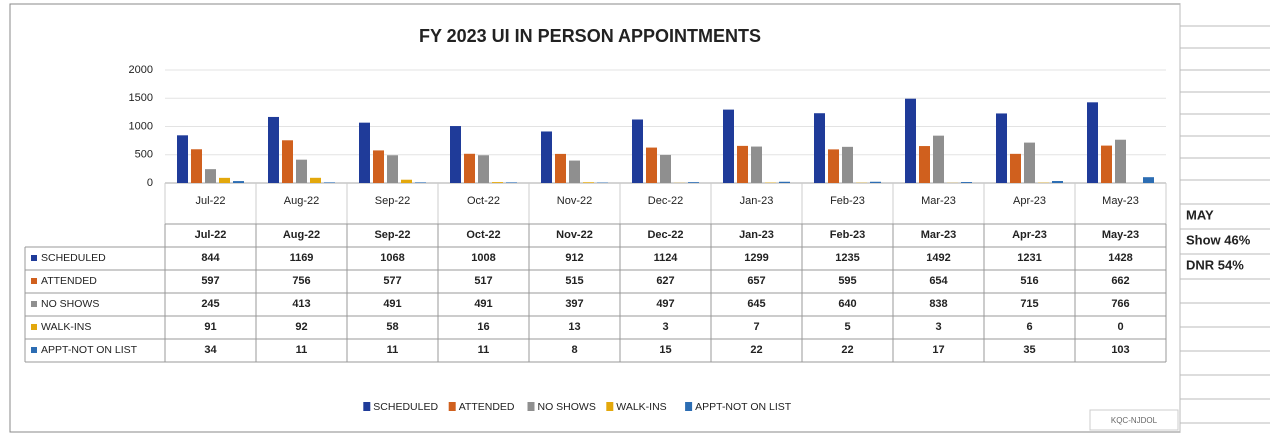 The image size is (1270, 437). Describe the element at coordinates (938, 304) in the screenshot. I see `table-cell: 838` at that location.